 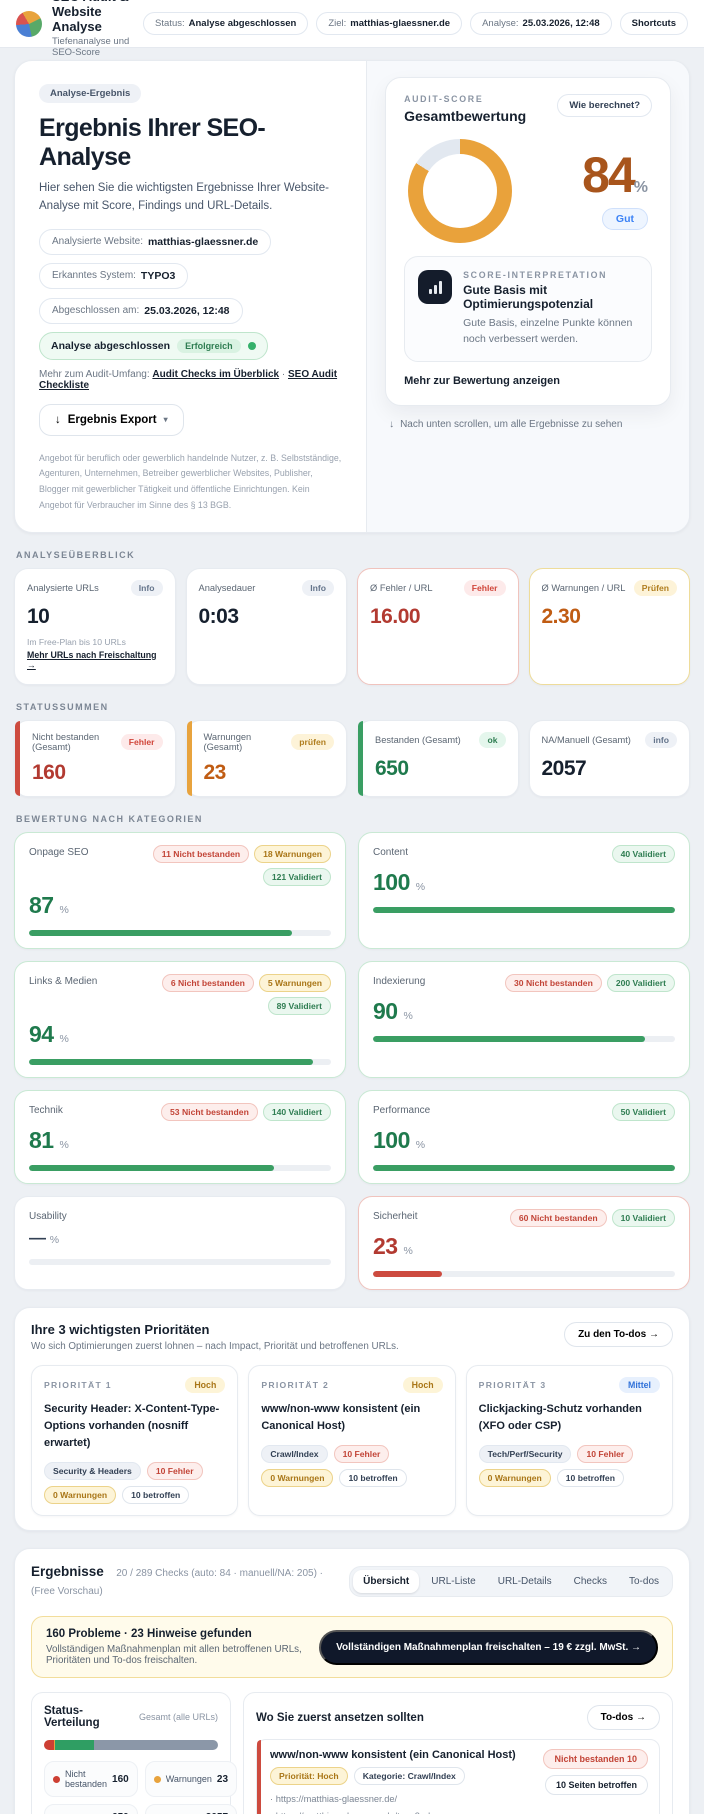 I want to click on category-pill: Tech/Perf/Security, so click(x=525, y=1454).